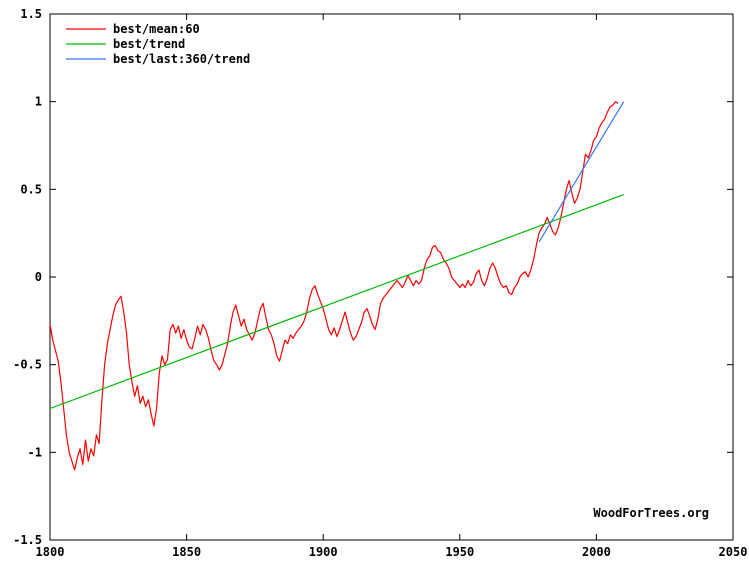  I want to click on y-tick-label: -1.5, so click(27, 540).